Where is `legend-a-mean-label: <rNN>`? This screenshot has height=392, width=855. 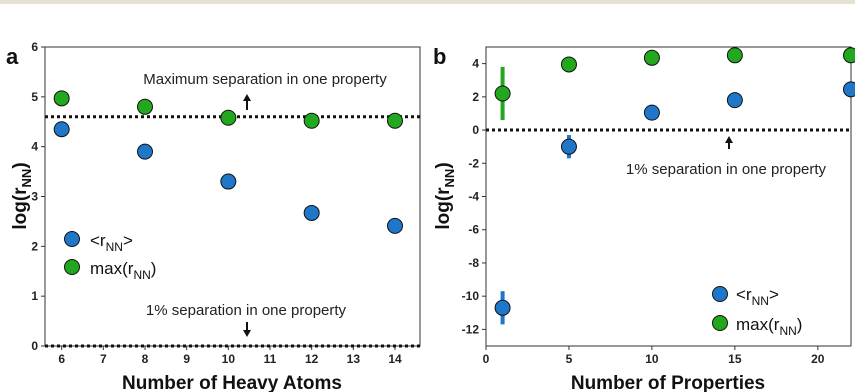
legend-a-mean-label: <rNN> is located at coordinates (111, 242).